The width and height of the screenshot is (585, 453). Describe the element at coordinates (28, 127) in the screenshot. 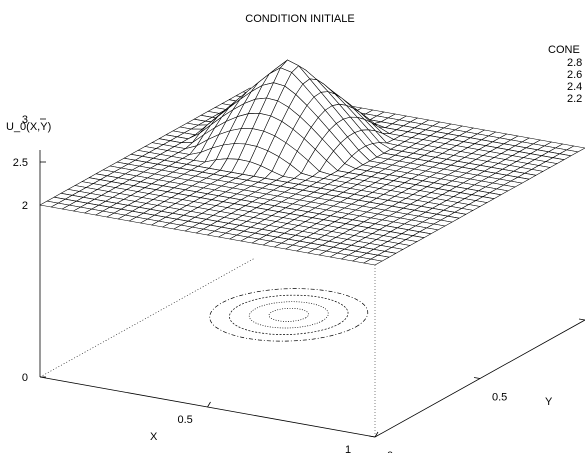

I see `z-axis-label: U_0(X,Y)` at that location.